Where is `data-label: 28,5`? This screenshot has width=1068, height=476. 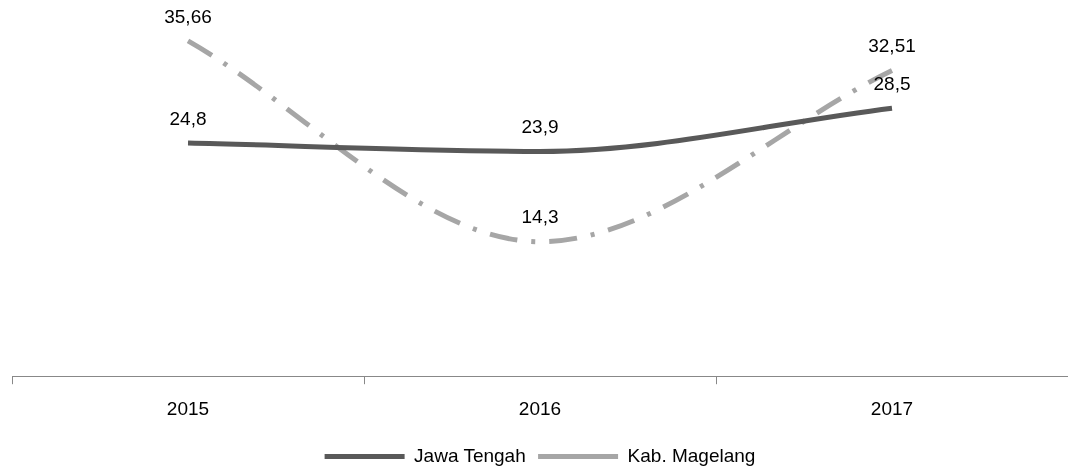 data-label: 28,5 is located at coordinates (892, 83).